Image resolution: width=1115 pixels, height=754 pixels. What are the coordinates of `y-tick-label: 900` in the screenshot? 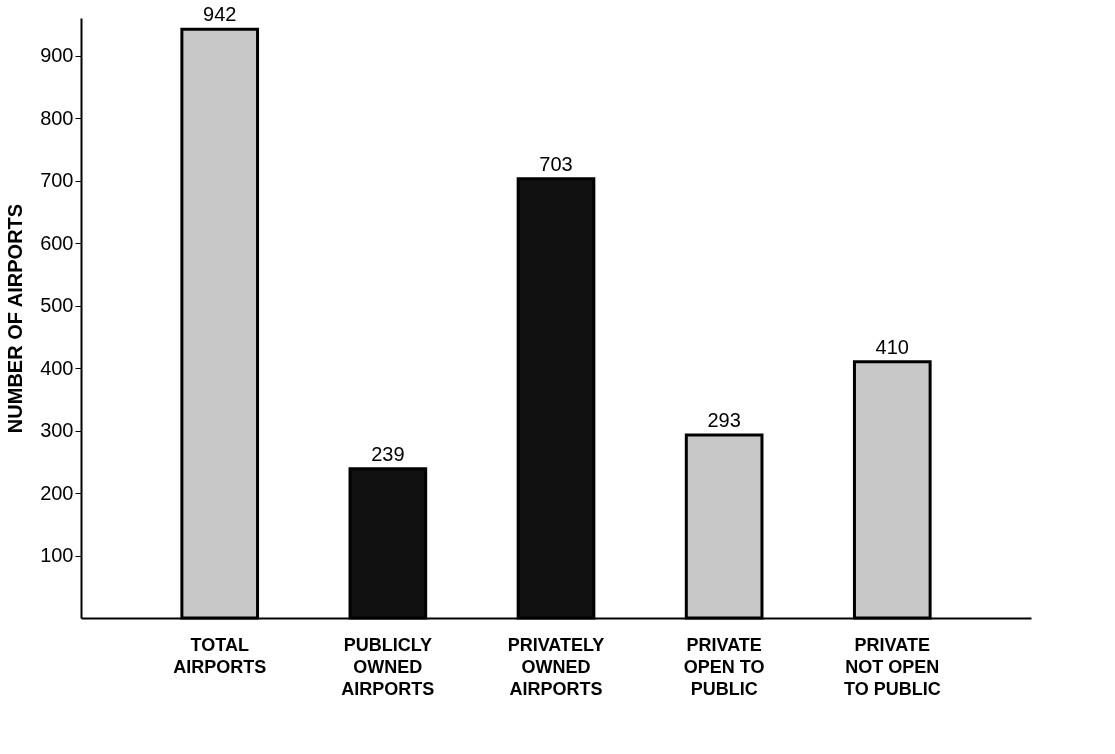 It's located at (57, 55).